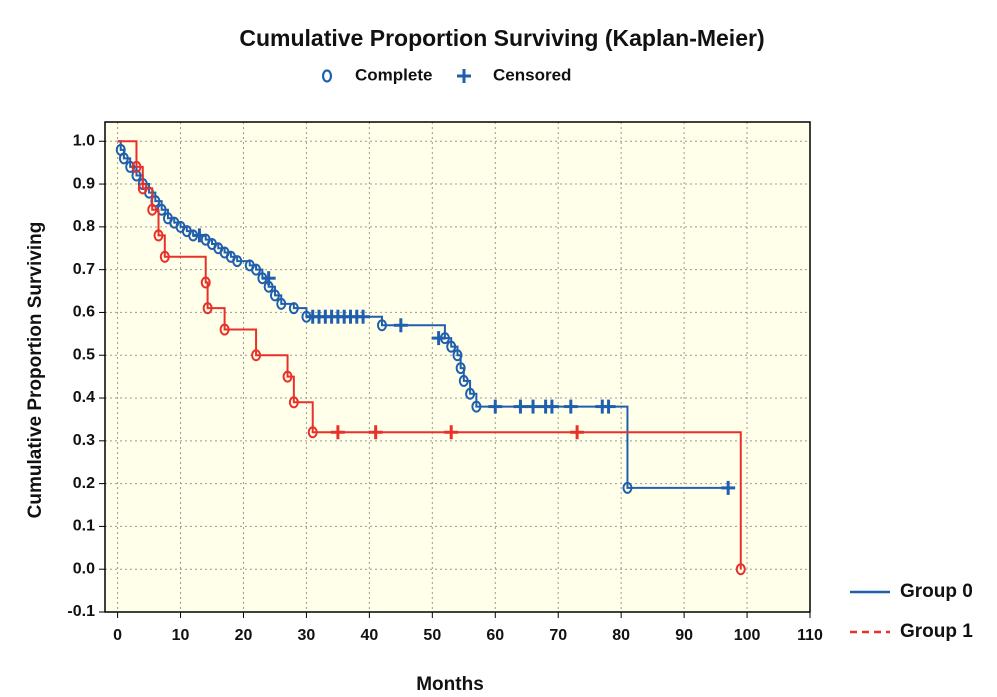 Image resolution: width=997 pixels, height=697 pixels. Describe the element at coordinates (35, 370) in the screenshot. I see `y-axis-label: Cumulative Proportion Surviving` at that location.